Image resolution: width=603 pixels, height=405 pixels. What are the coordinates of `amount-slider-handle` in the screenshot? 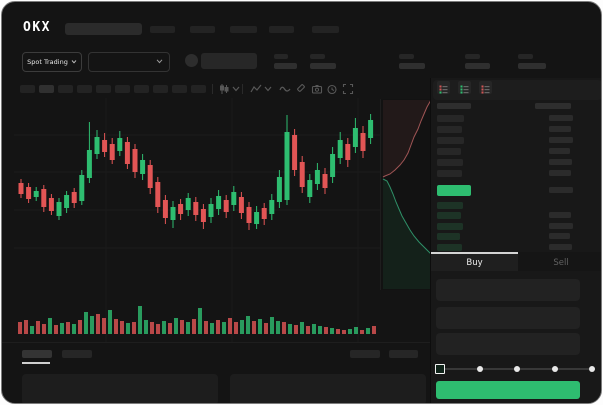 It's located at (440, 369).